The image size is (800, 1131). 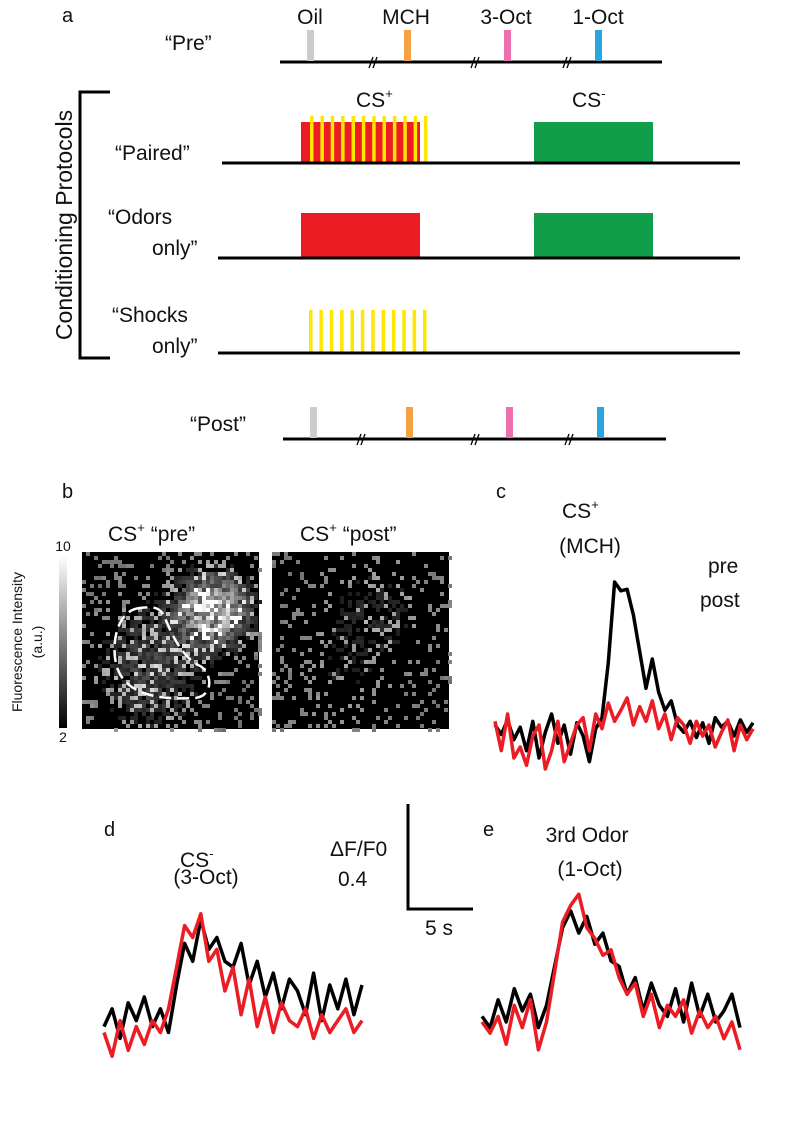 I want to click on pre-1oct-mark, so click(x=598, y=45).